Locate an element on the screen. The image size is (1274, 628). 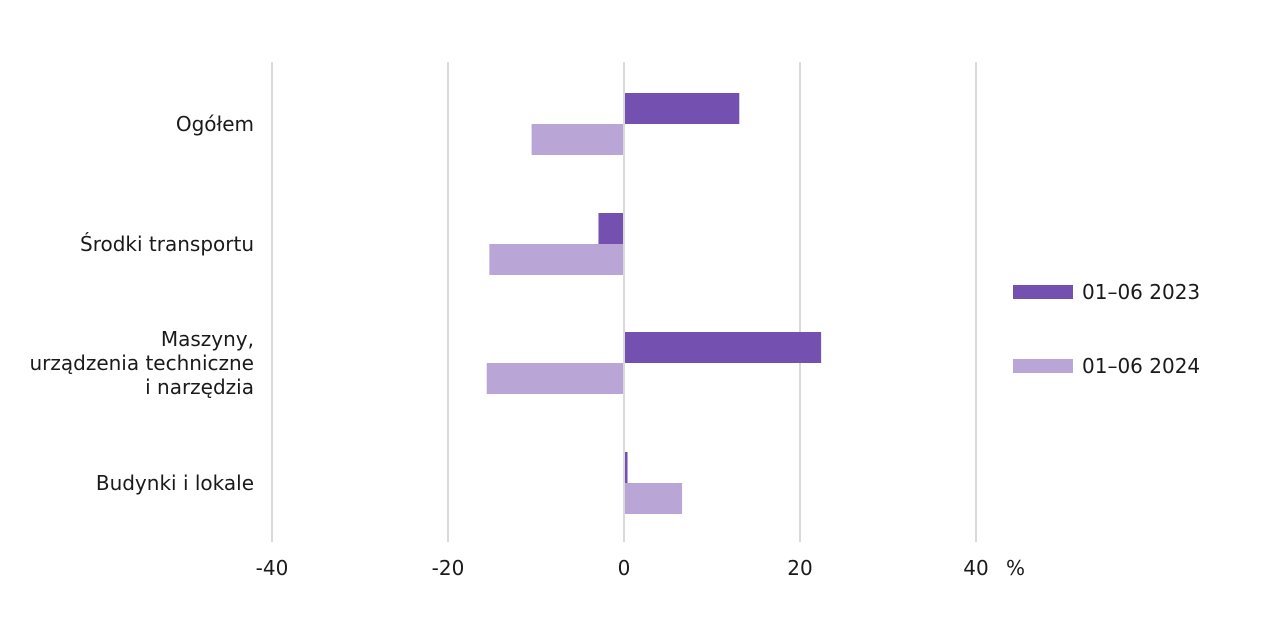
category-label: Maszyny, is located at coordinates (207, 339).